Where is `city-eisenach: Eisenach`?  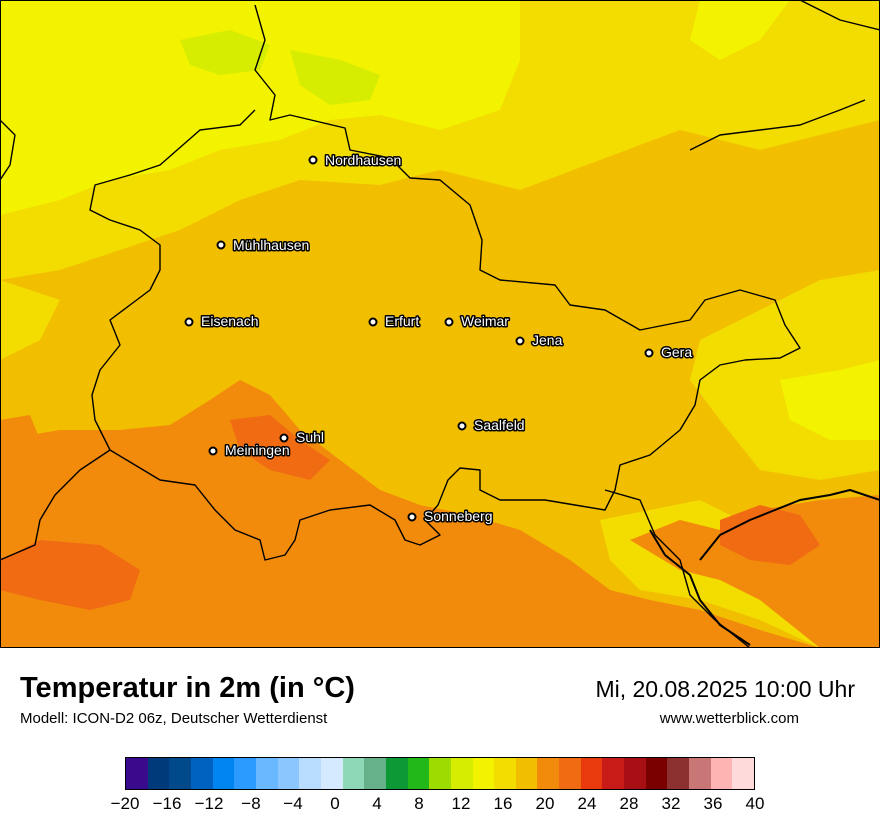 city-eisenach: Eisenach is located at coordinates (222, 321).